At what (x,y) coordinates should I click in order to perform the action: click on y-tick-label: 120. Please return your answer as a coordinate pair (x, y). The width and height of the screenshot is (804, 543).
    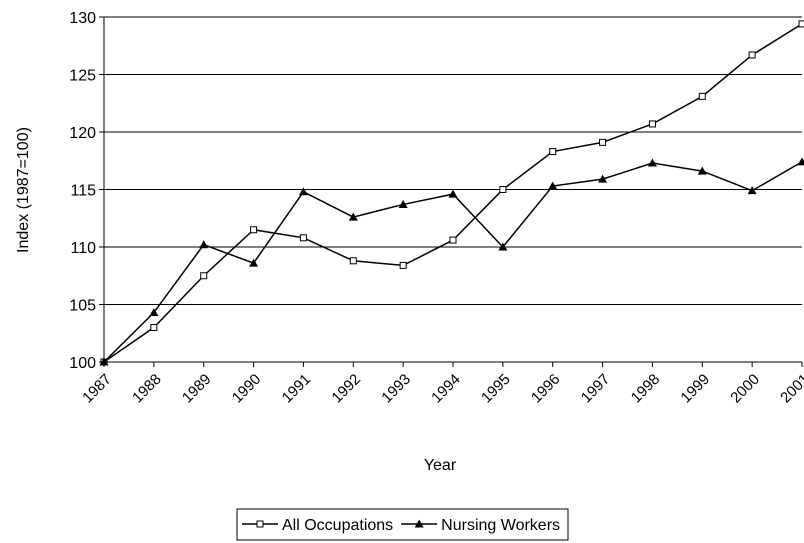
    Looking at the image, I should click on (82, 133).